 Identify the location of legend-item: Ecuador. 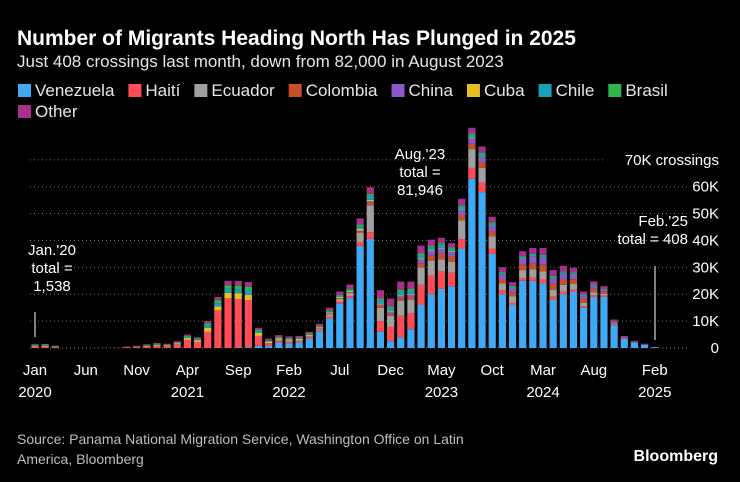
(234, 90).